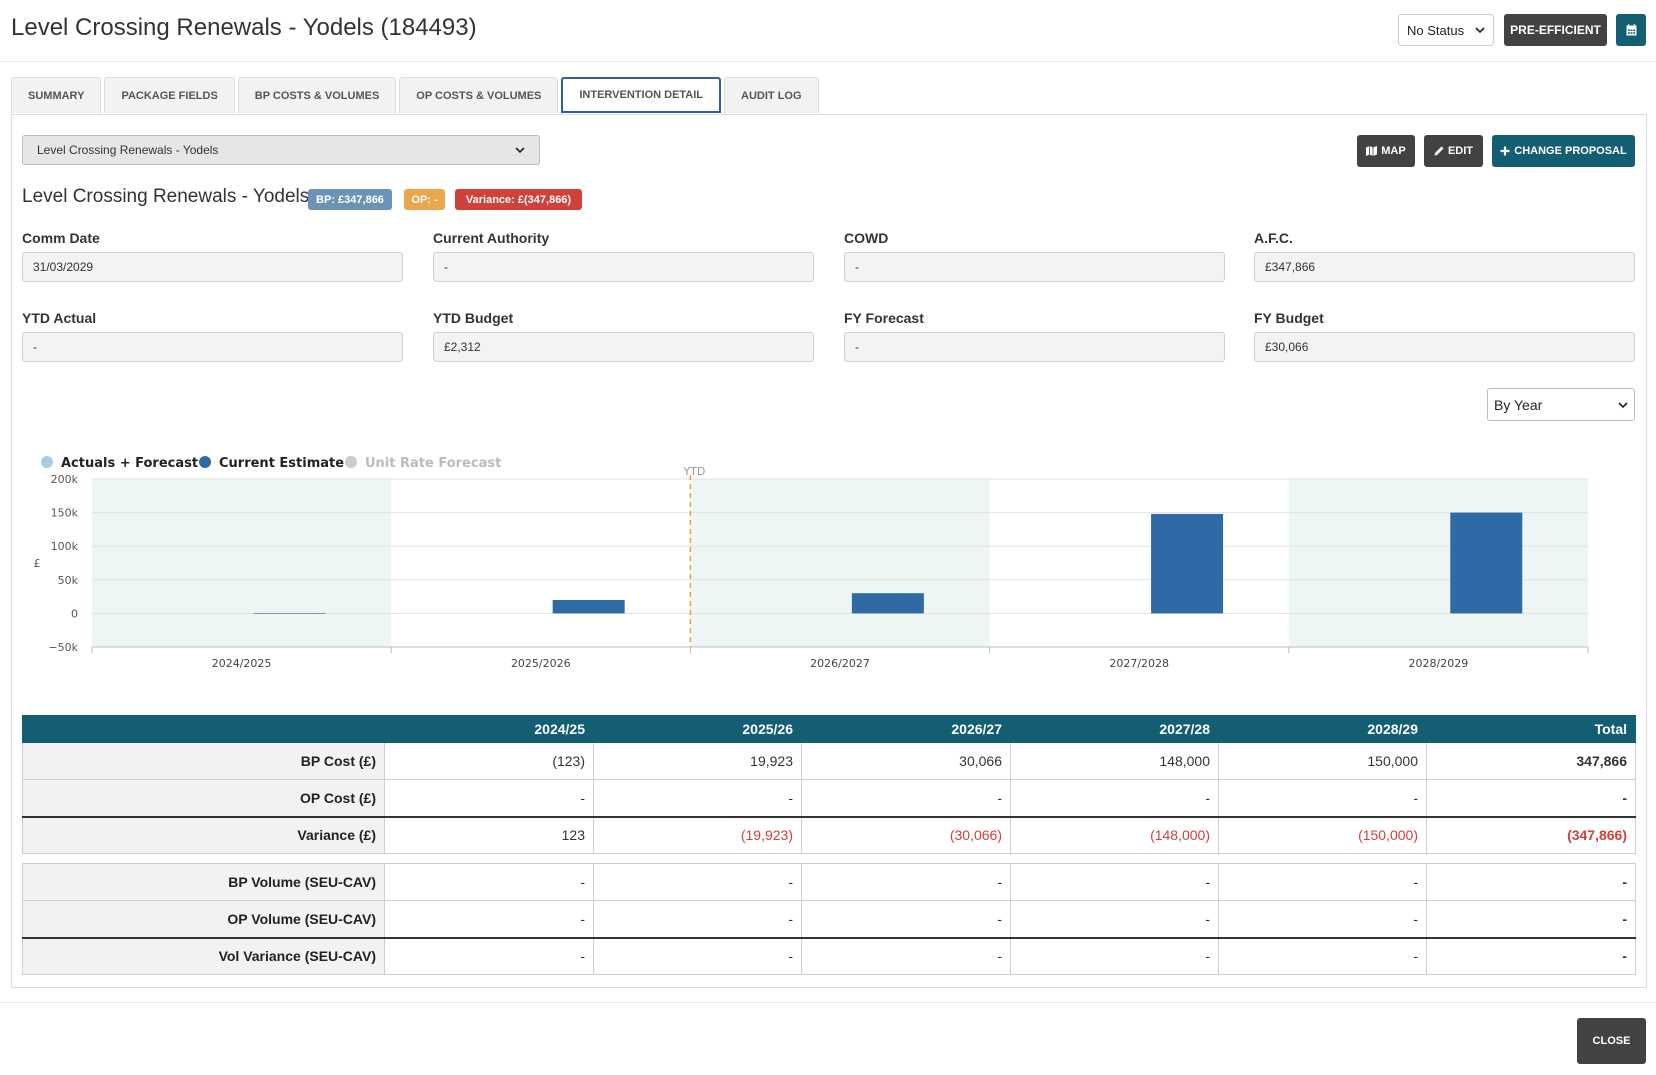  I want to click on comm-date-field: 31/03/2029, so click(212, 267).